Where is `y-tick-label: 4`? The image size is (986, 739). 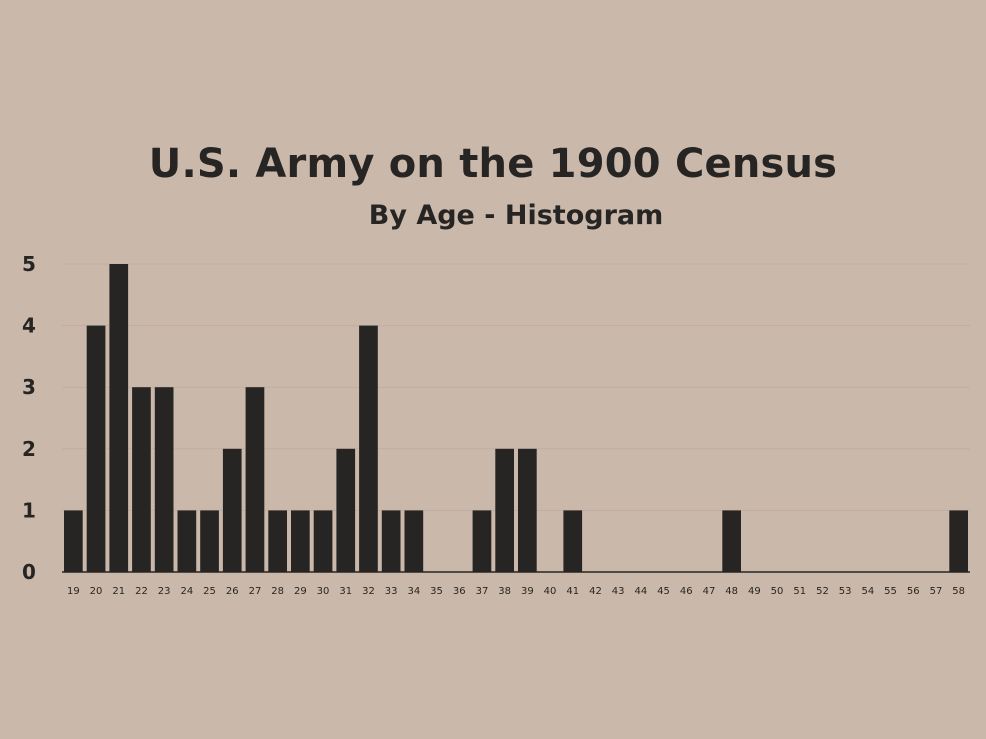 y-tick-label: 4 is located at coordinates (29, 326).